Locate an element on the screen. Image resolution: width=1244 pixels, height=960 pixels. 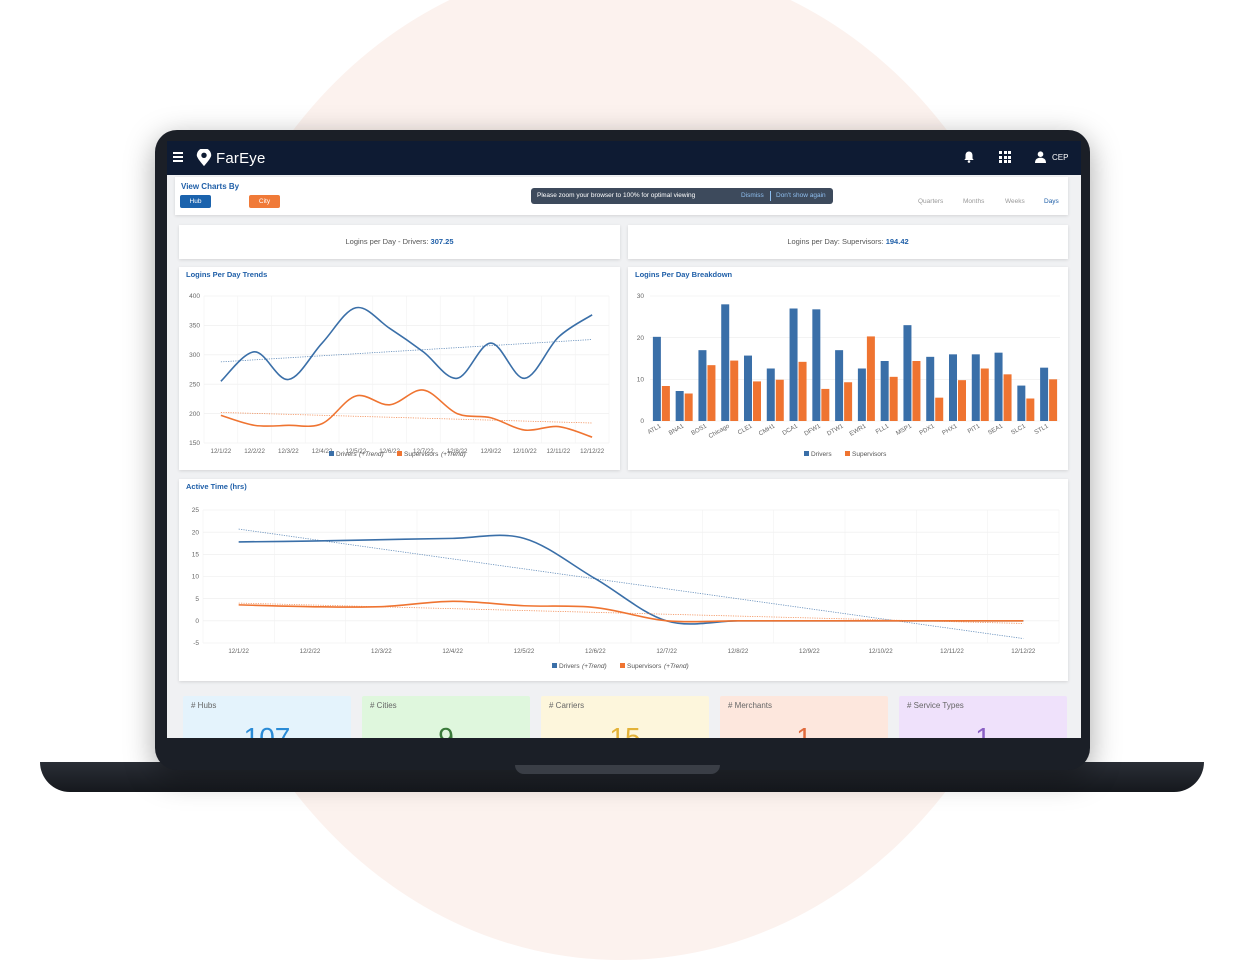
period-quarters: Quarters is located at coordinates (931, 201).